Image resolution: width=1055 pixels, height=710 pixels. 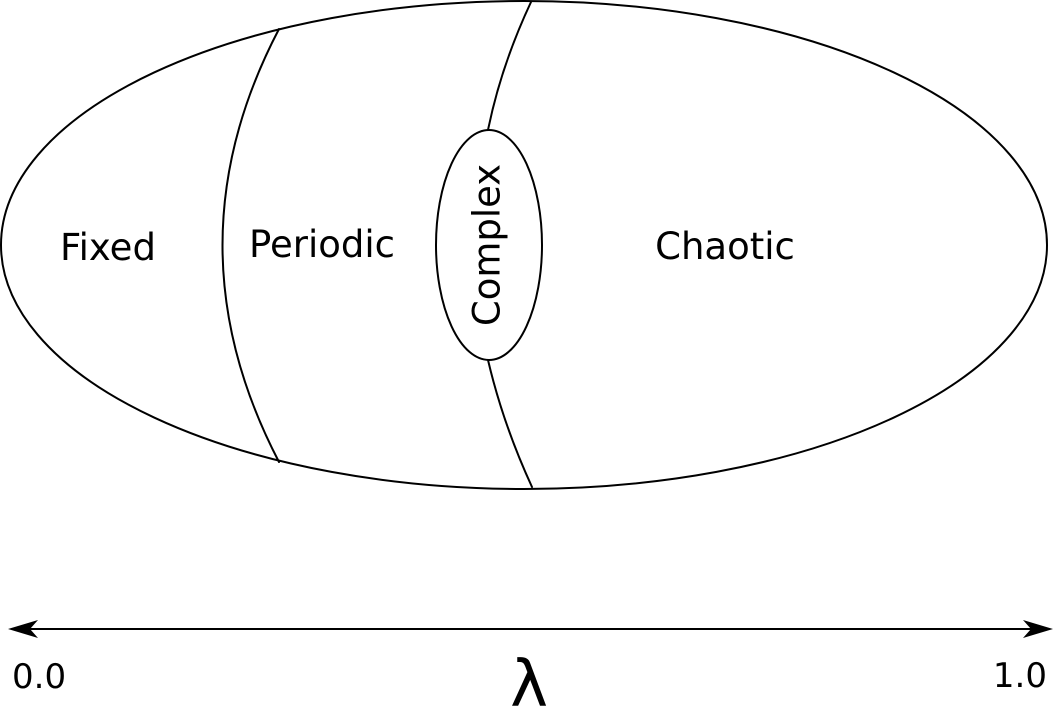 I want to click on axis-max-label: 1.0, so click(x=1020, y=676).